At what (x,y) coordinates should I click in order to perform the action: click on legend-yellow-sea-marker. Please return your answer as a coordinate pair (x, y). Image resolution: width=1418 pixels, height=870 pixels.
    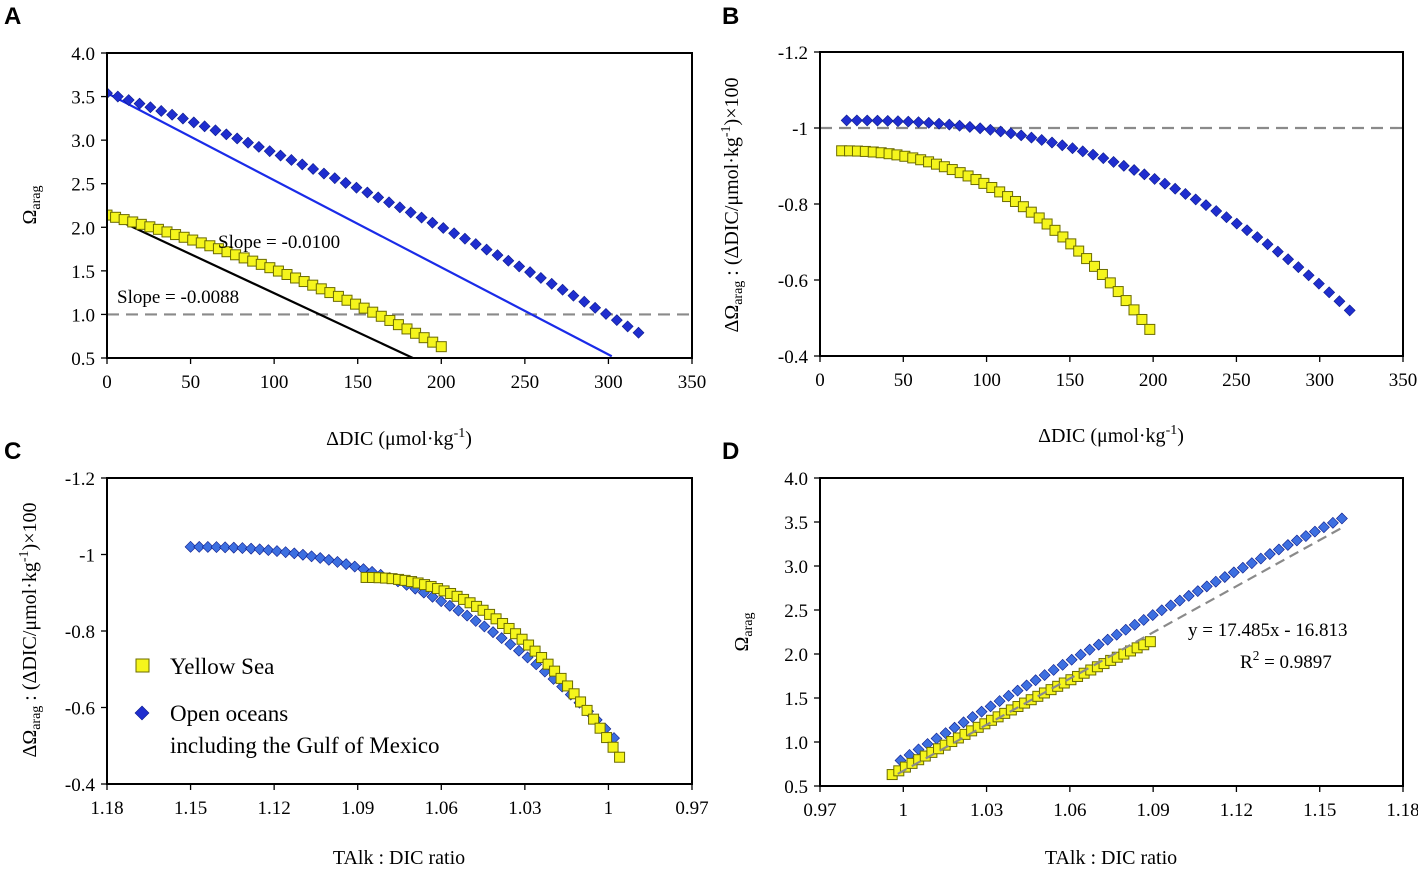
    Looking at the image, I should click on (142, 665).